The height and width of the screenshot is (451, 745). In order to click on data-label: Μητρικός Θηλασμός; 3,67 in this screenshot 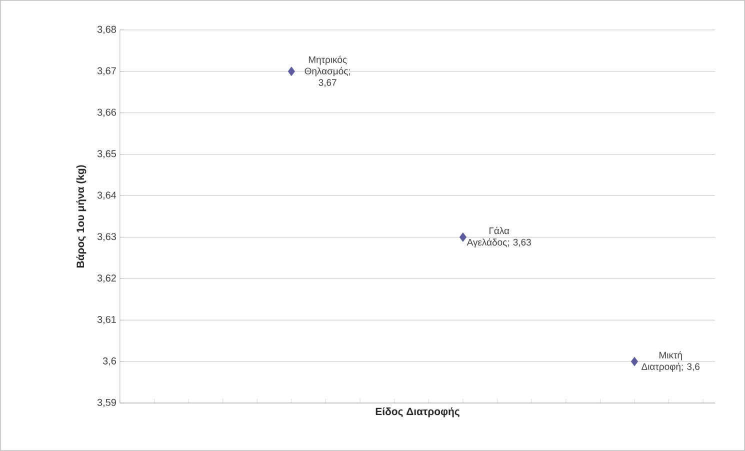, I will do `click(327, 72)`.